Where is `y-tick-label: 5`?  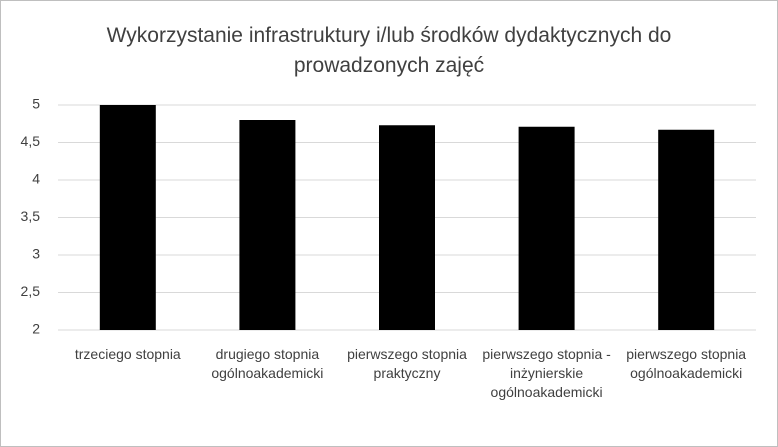
y-tick-label: 5 is located at coordinates (36, 104).